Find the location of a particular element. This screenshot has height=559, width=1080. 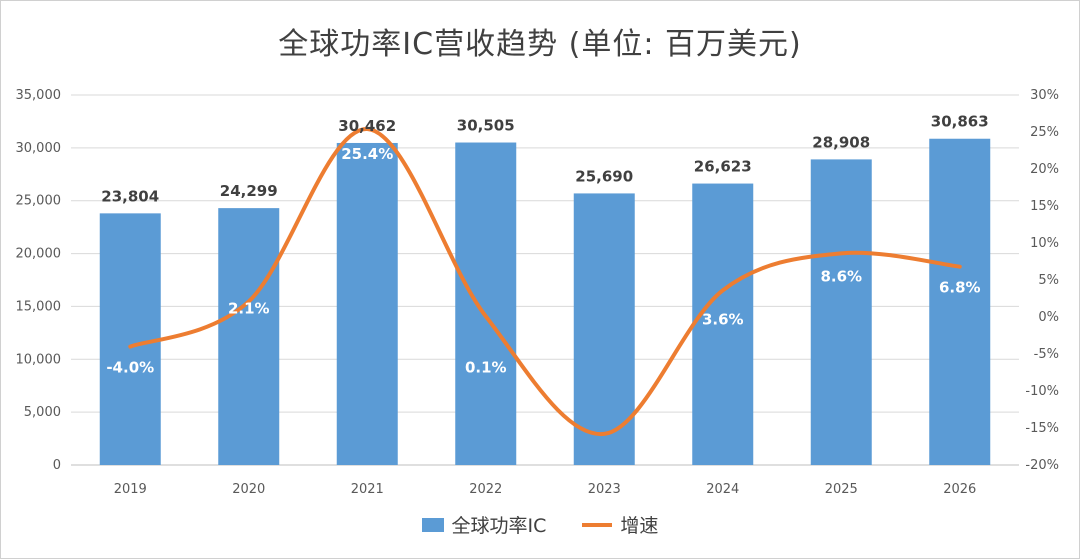

right-tick-label: 5% is located at coordinates (1048, 280).